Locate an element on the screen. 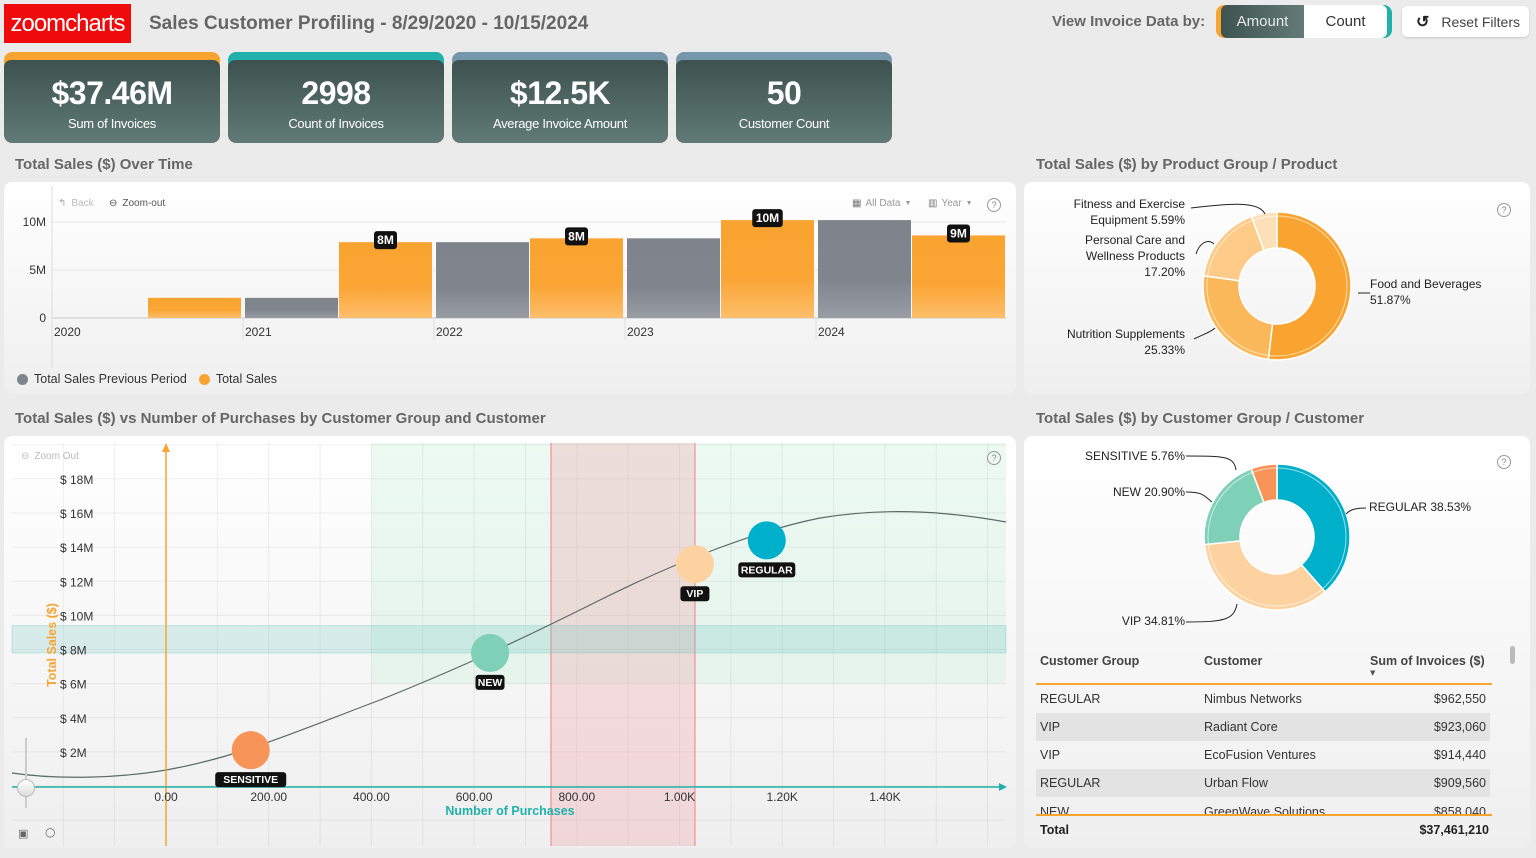 The height and width of the screenshot is (858, 1536). reset-filters-button: ↺ Reset Filters is located at coordinates (1465, 21).